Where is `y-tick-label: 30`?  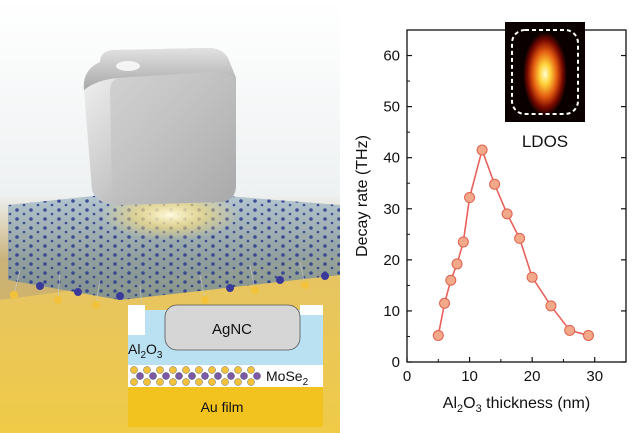 y-tick-label: 30 is located at coordinates (391, 209).